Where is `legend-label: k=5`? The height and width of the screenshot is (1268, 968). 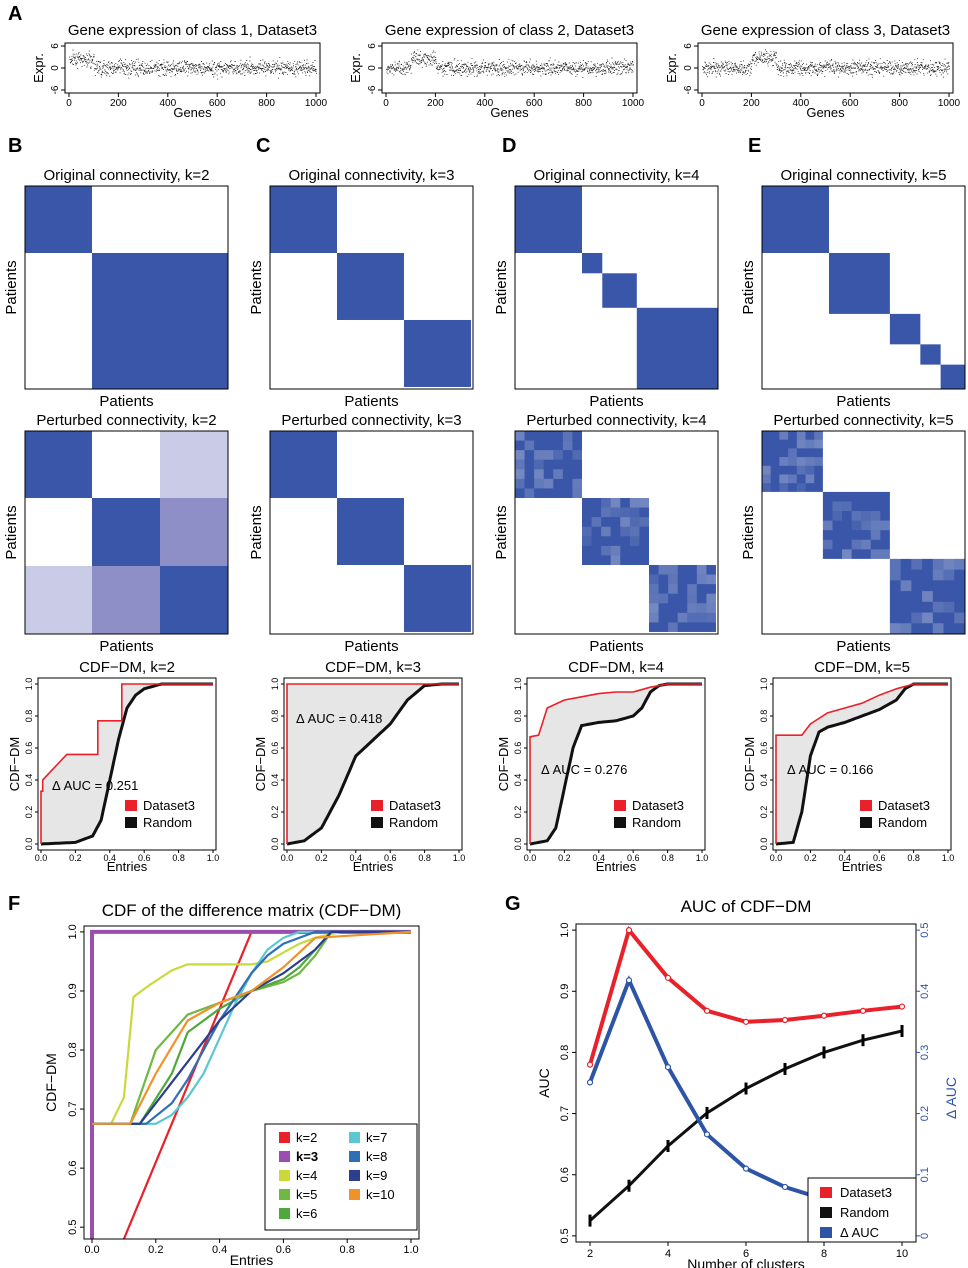
legend-label: k=5 is located at coordinates (306, 1194).